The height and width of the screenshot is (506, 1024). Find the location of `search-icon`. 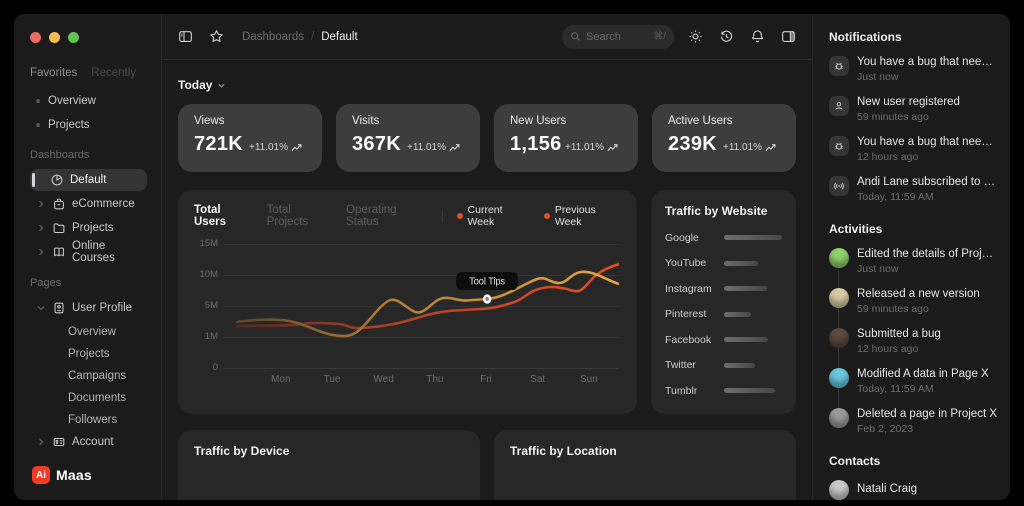

search-icon is located at coordinates (575, 36).